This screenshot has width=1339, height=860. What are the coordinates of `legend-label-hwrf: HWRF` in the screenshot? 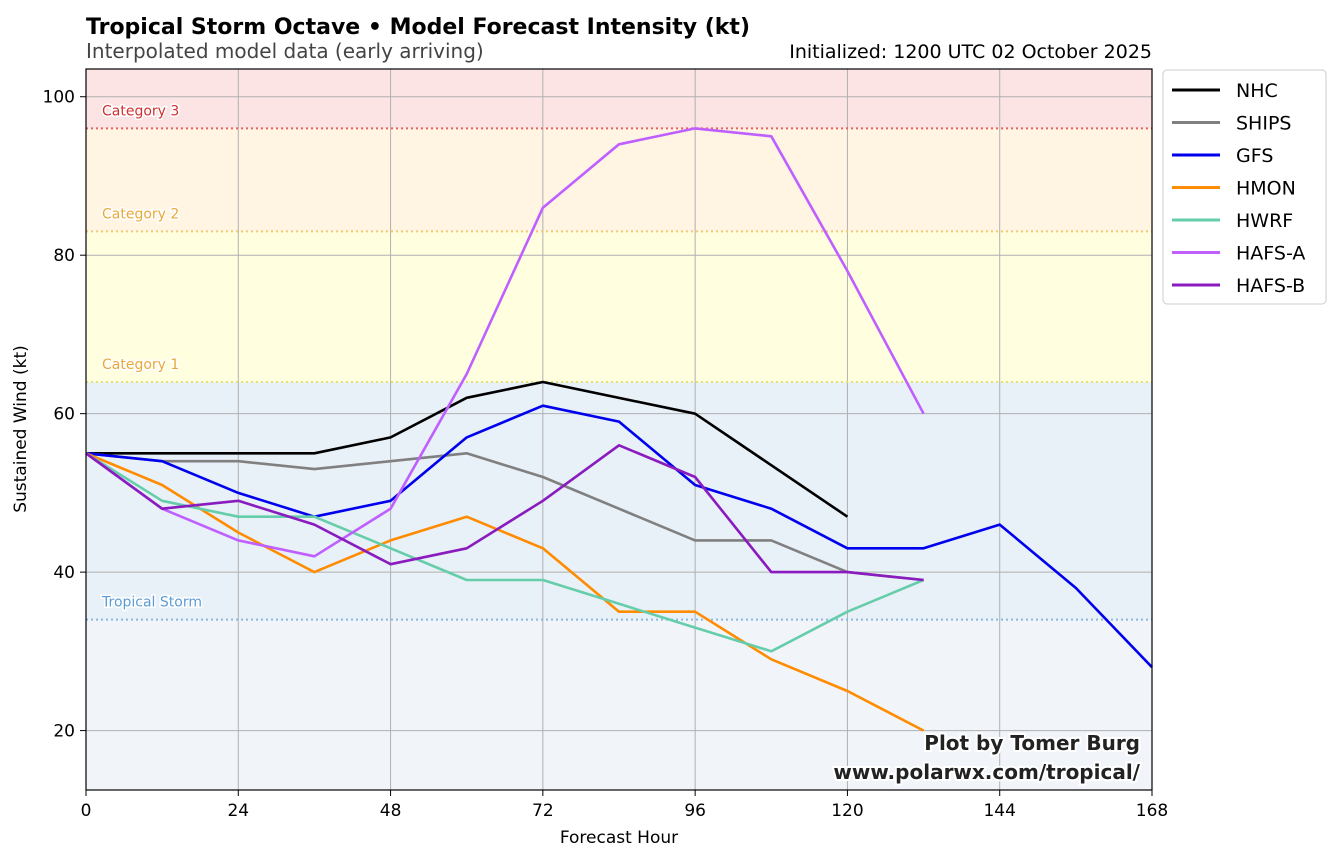 It's located at (1264, 221).